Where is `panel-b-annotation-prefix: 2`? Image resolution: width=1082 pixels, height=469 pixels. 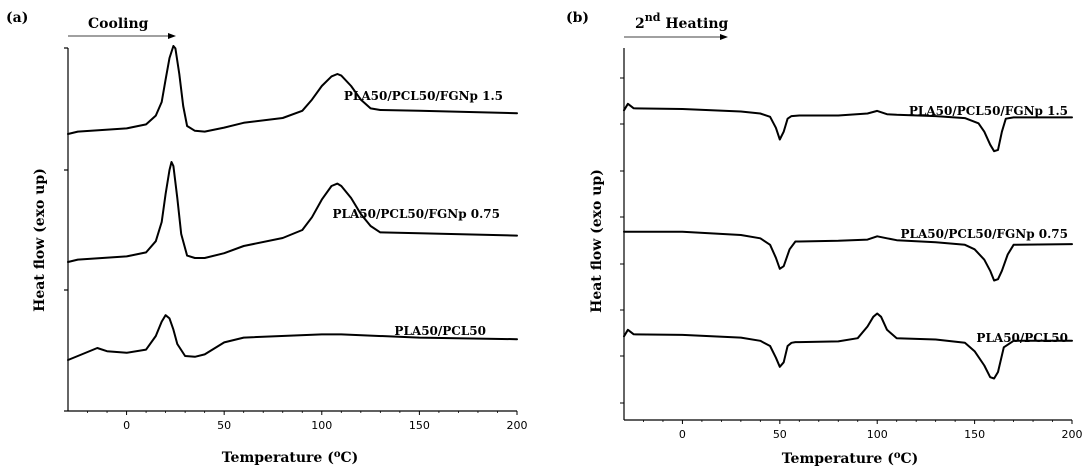 panel-b-annotation-prefix: 2 is located at coordinates (640, 24).